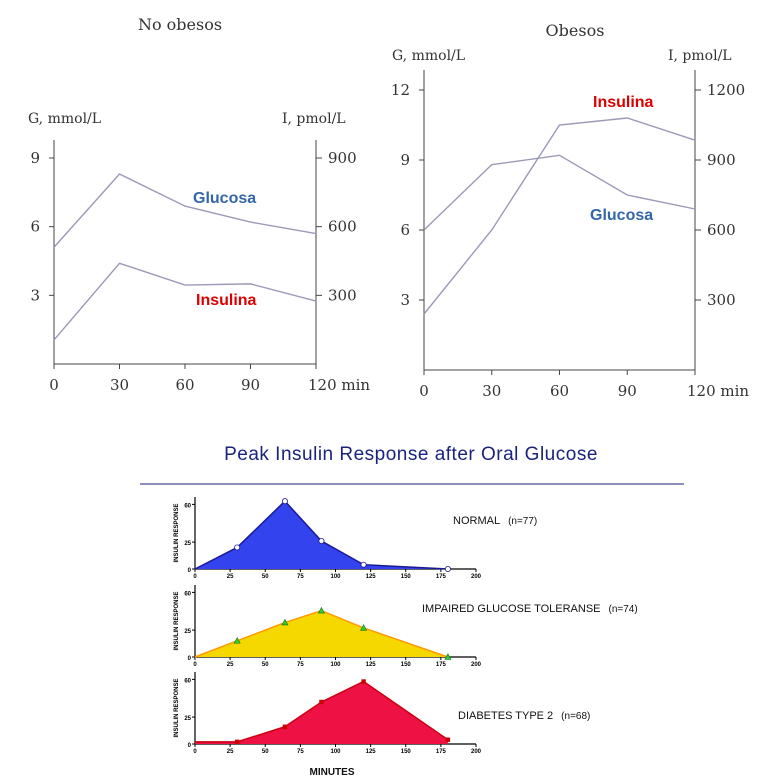  What do you see at coordinates (411, 454) in the screenshot?
I see `chart-title: Peak Insulin Response after Oral Glucose` at bounding box center [411, 454].